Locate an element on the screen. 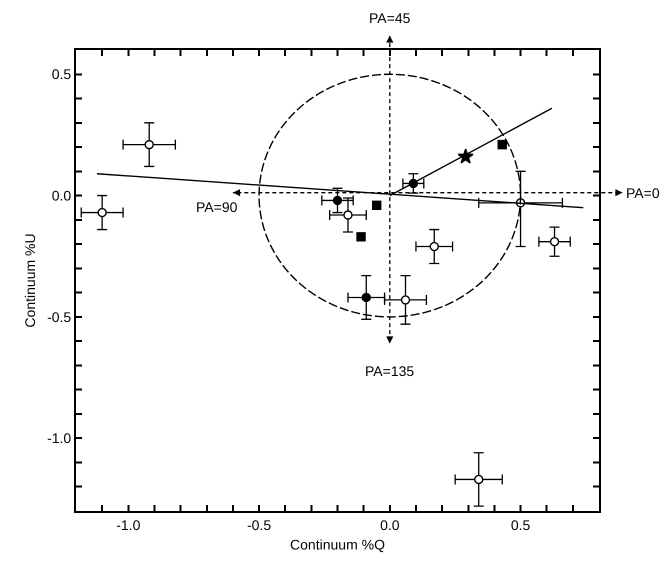 This screenshot has height=564, width=662. text: -1.0 is located at coordinates (128, 524).